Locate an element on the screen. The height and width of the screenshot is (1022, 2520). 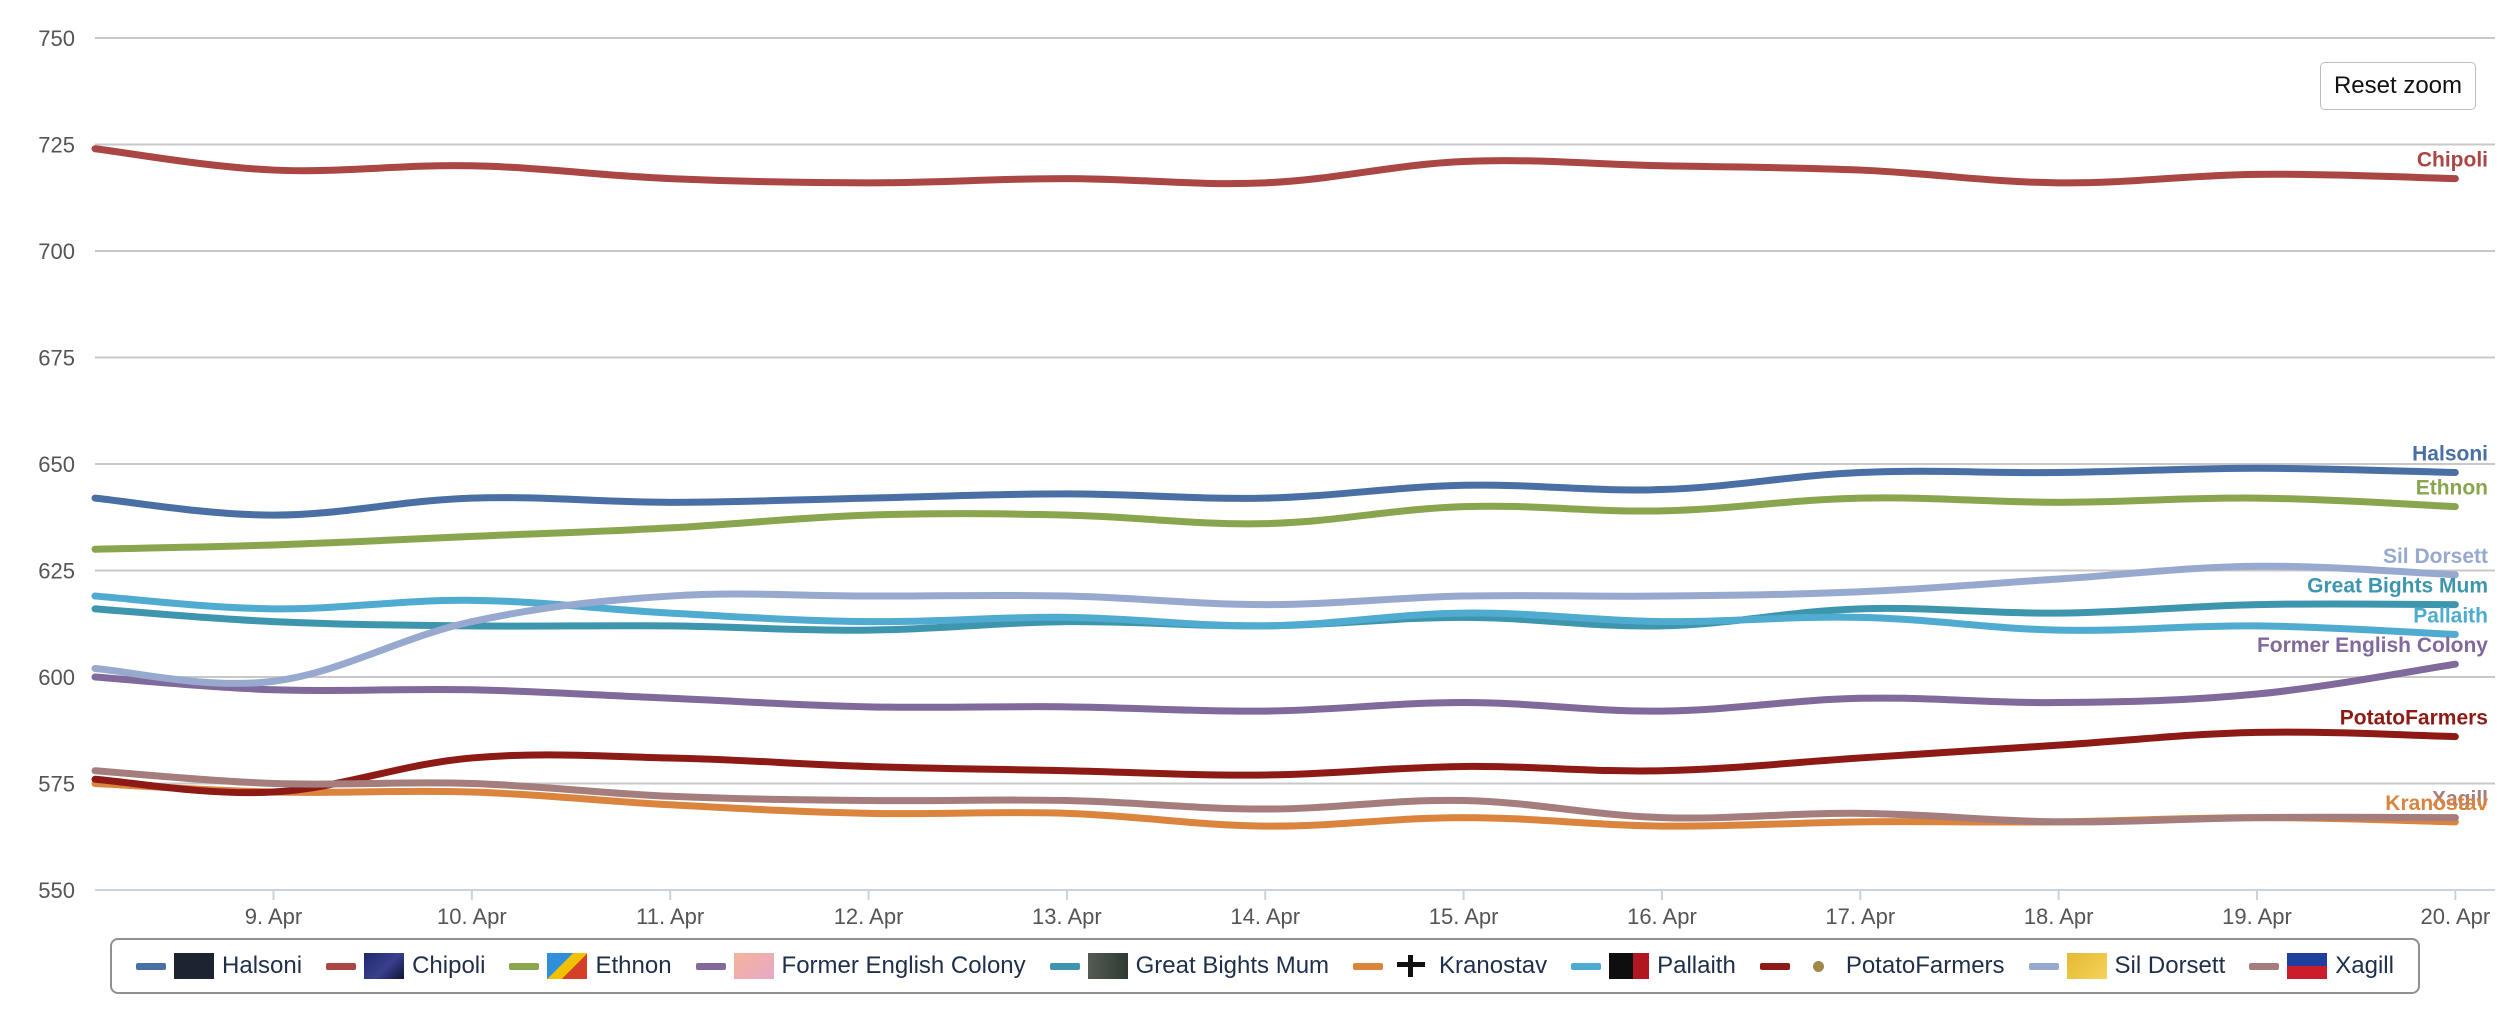
legend-item-ethnon: Ethnon is located at coordinates (590, 966).